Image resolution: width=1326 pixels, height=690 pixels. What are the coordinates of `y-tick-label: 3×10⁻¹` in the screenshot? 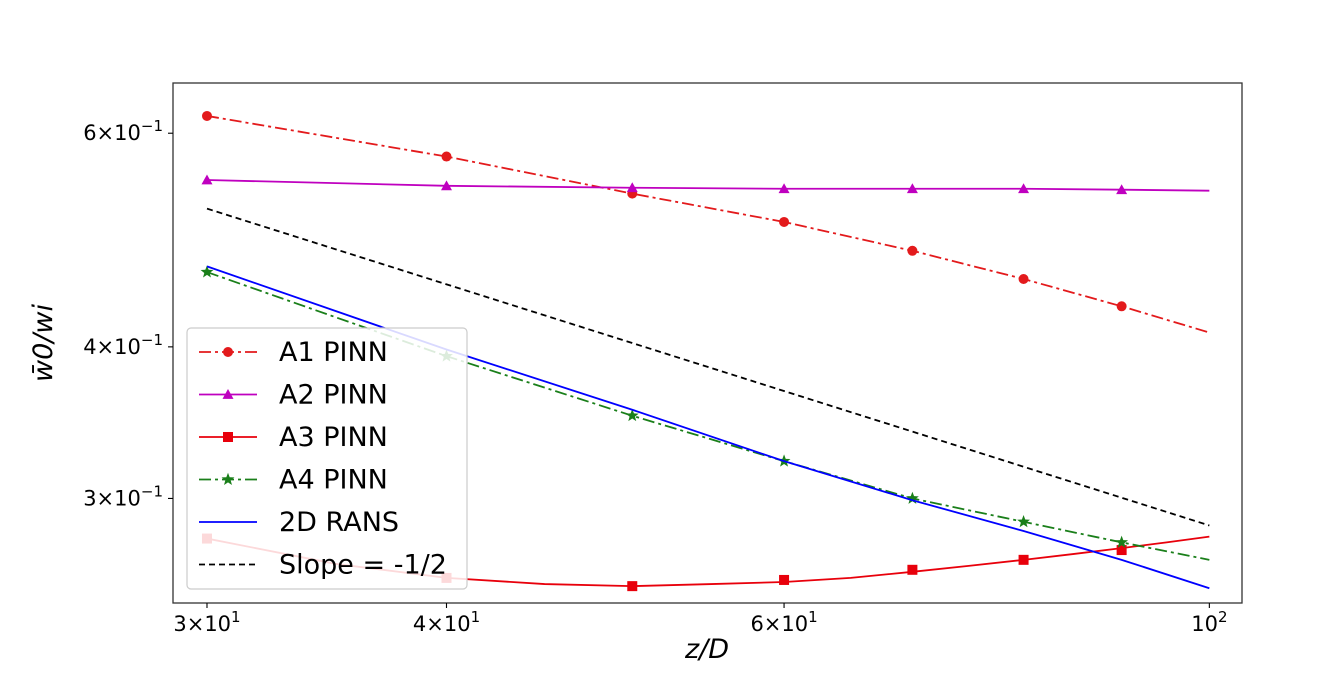 It's located at (123, 496).